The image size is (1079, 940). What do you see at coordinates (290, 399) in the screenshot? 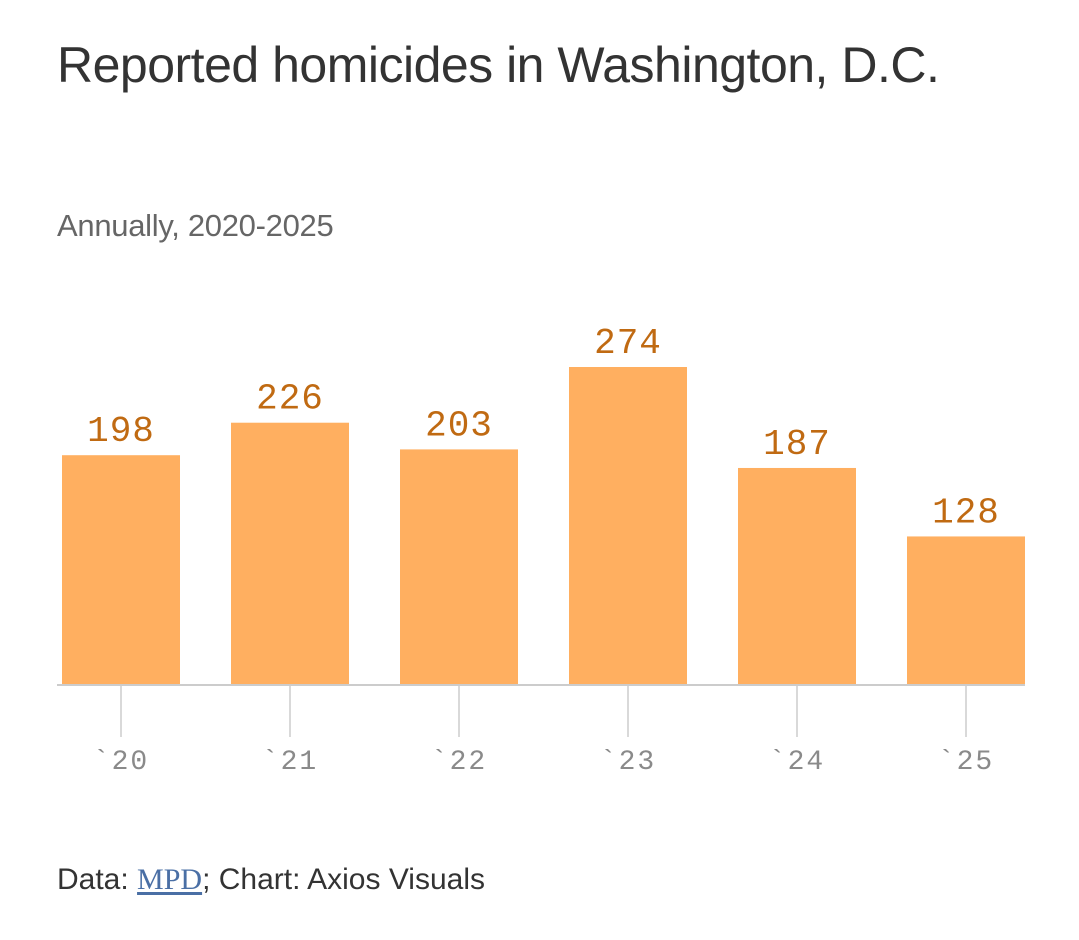
I see `bar-value-label: 226` at bounding box center [290, 399].